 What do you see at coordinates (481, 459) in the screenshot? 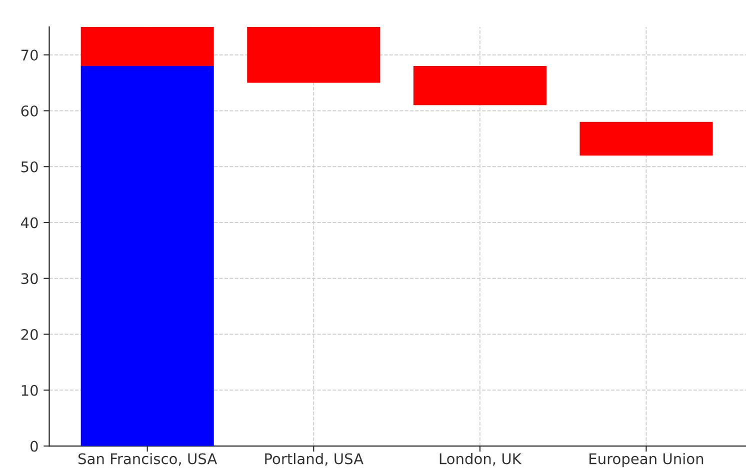
I see `x-tick-label: London, UK` at bounding box center [481, 459].